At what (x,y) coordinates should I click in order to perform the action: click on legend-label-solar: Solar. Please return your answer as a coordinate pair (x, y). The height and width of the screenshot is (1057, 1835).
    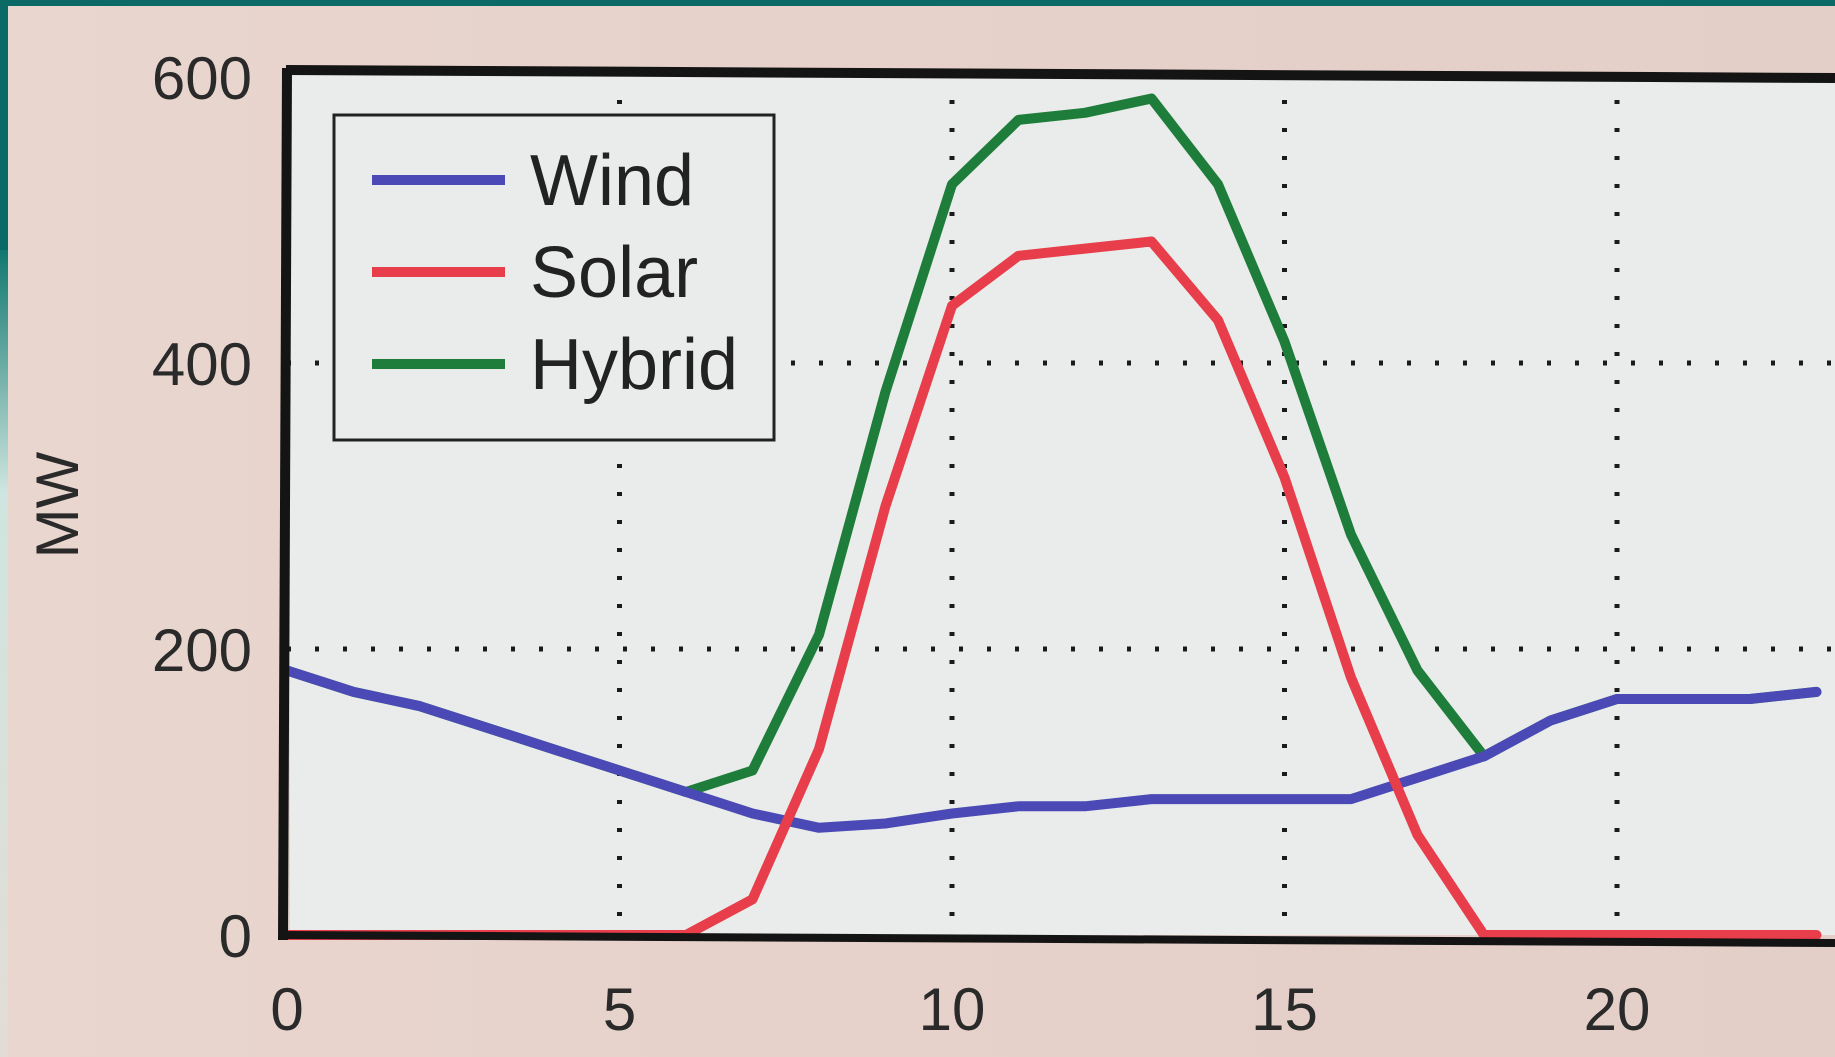
    Looking at the image, I should click on (614, 273).